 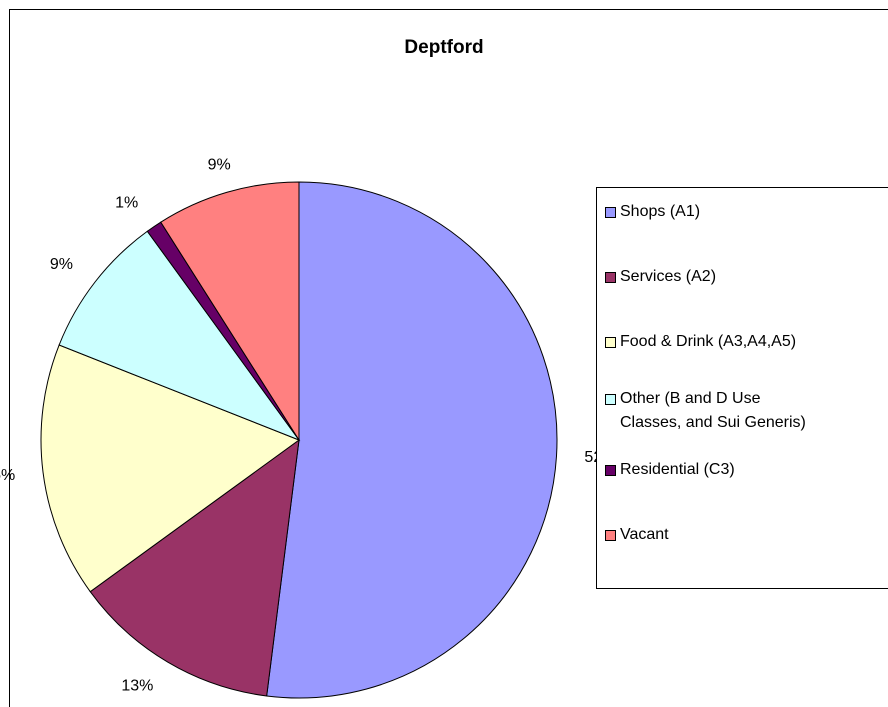 I want to click on legend-label: Food & Drink (A3,A4,A5), so click(x=708, y=341).